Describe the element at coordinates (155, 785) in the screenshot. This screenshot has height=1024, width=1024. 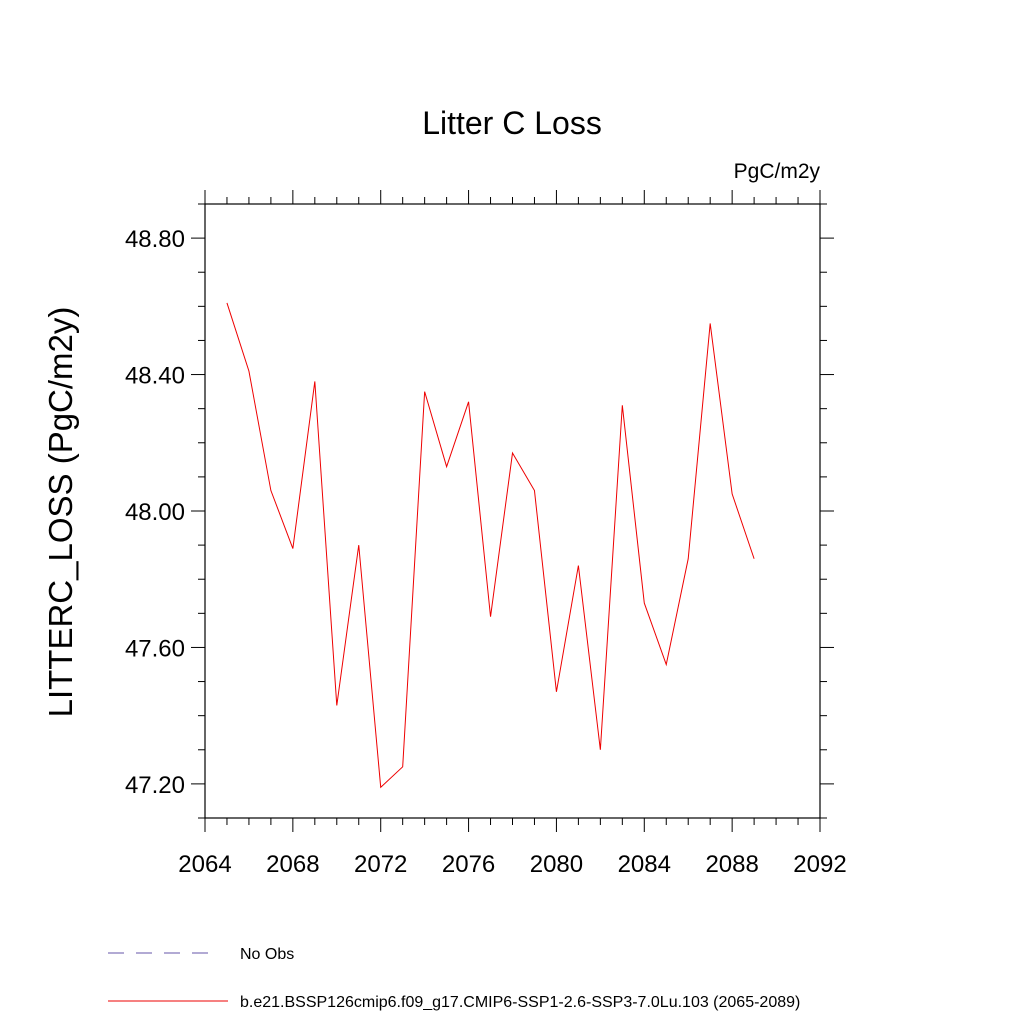
I see `y-tick-label: 47.20` at that location.